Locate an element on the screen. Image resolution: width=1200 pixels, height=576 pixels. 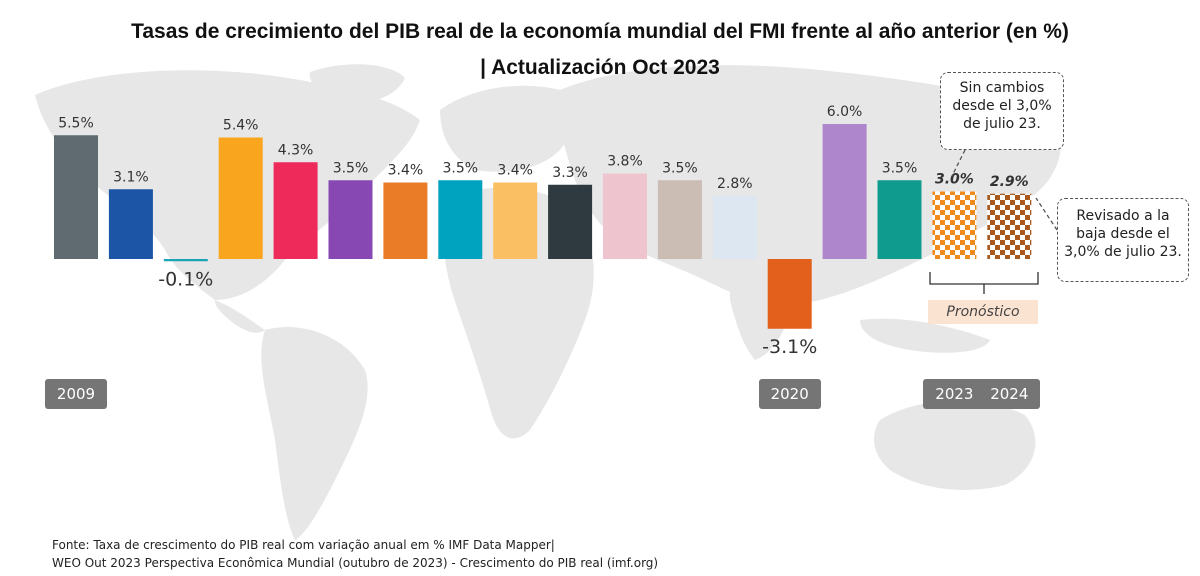
data-label-1: 3.1% is located at coordinates (131, 177).